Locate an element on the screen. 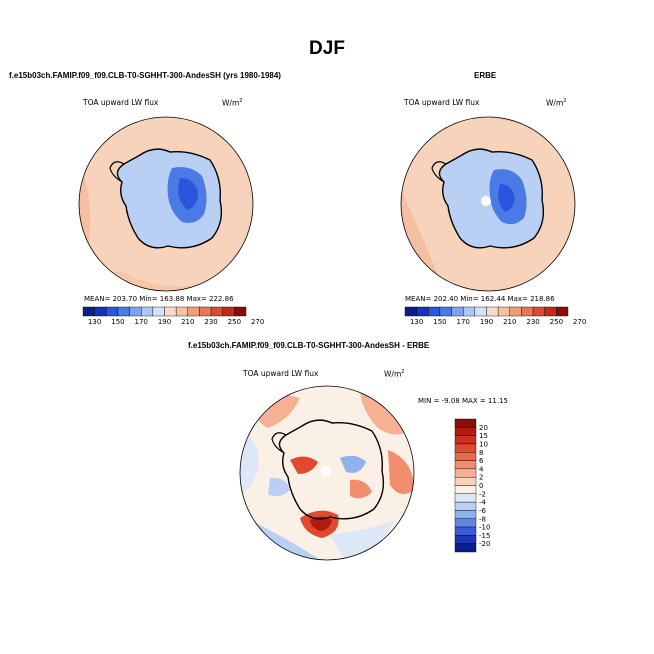 The width and height of the screenshot is (654, 654). panel1-coastline is located at coordinates (169, 198).